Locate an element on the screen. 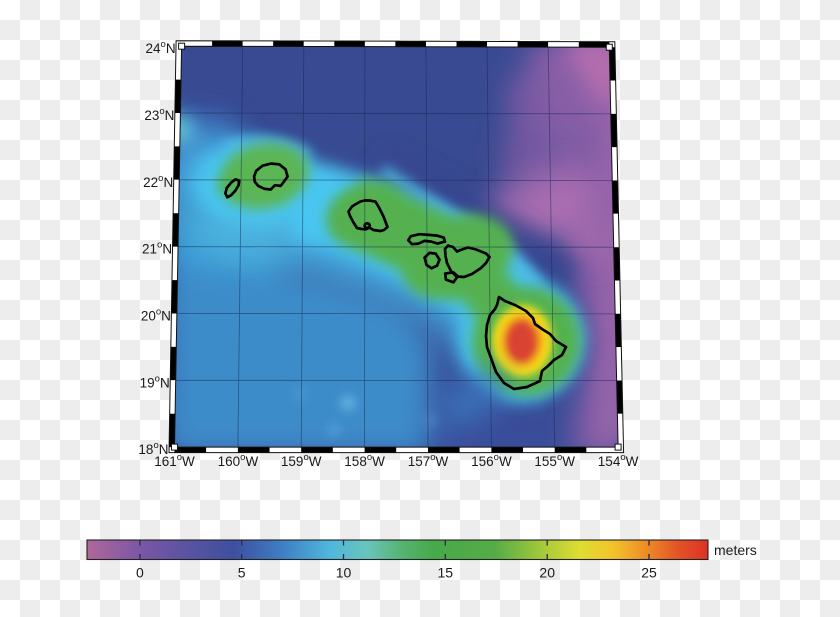  svg-text: 24oN is located at coordinates (161, 47).